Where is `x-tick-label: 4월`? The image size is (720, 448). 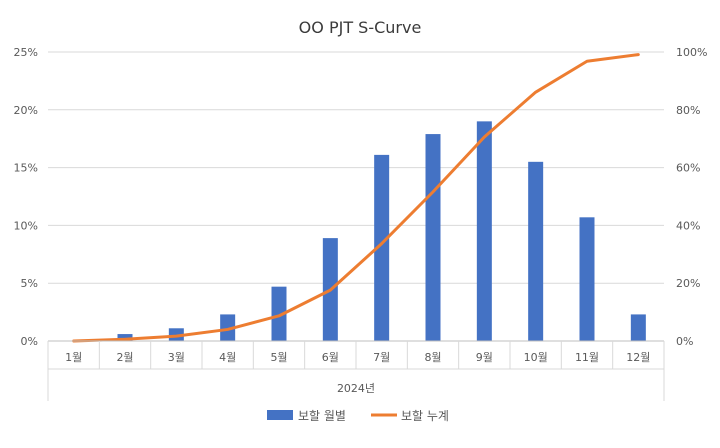
x-tick-label: 4월 is located at coordinates (227, 357).